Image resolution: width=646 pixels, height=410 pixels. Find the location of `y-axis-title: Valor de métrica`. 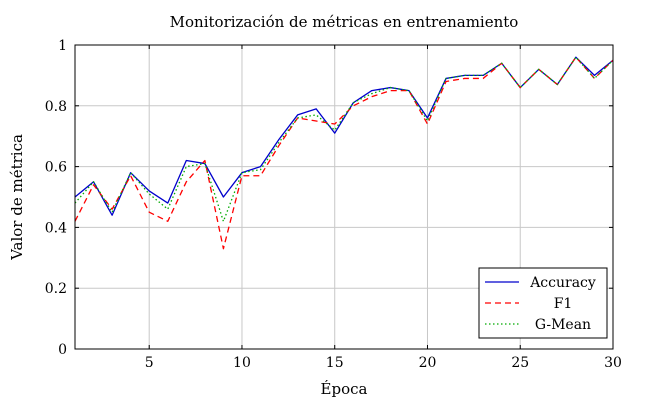

y-axis-title: Valor de métrica is located at coordinates (17, 197).